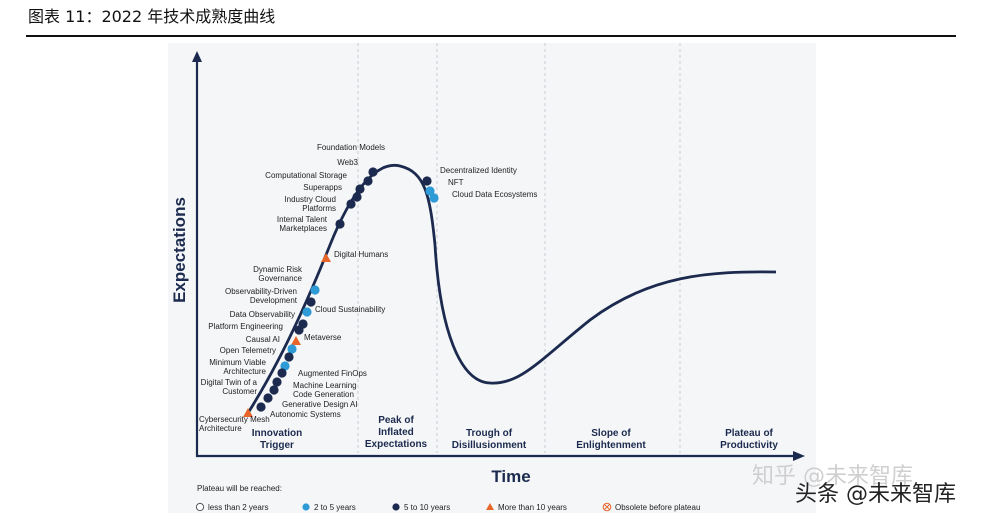  Describe the element at coordinates (306, 507) in the screenshot. I see `legend-marker-2-to-5-years` at that location.